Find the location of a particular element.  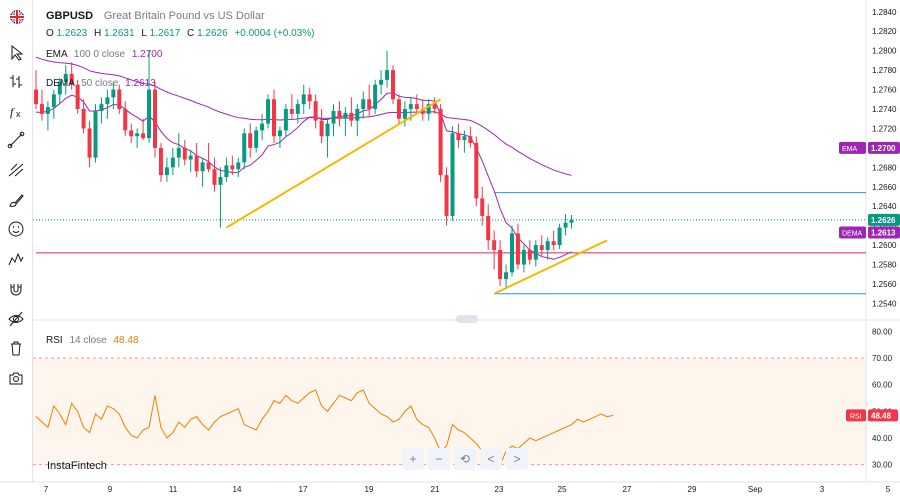

price-tick-label: 1.2720 is located at coordinates (884, 128).